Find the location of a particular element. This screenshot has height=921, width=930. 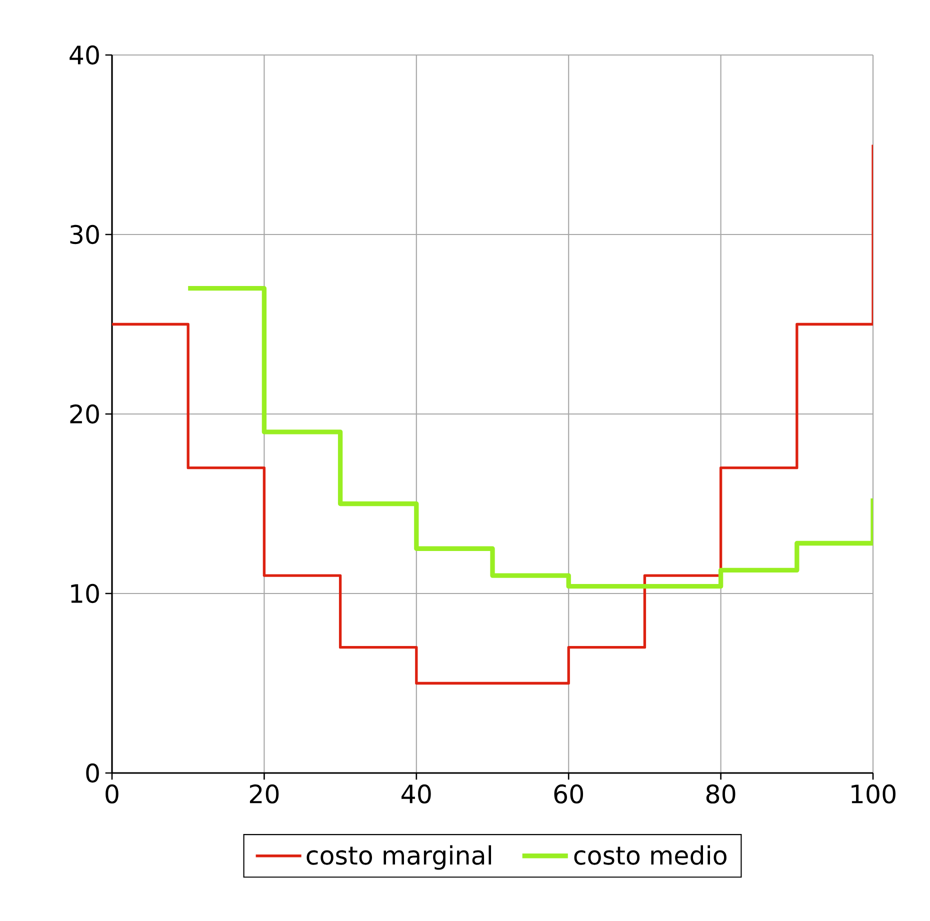

y-tick-label: 20 is located at coordinates (84, 414).